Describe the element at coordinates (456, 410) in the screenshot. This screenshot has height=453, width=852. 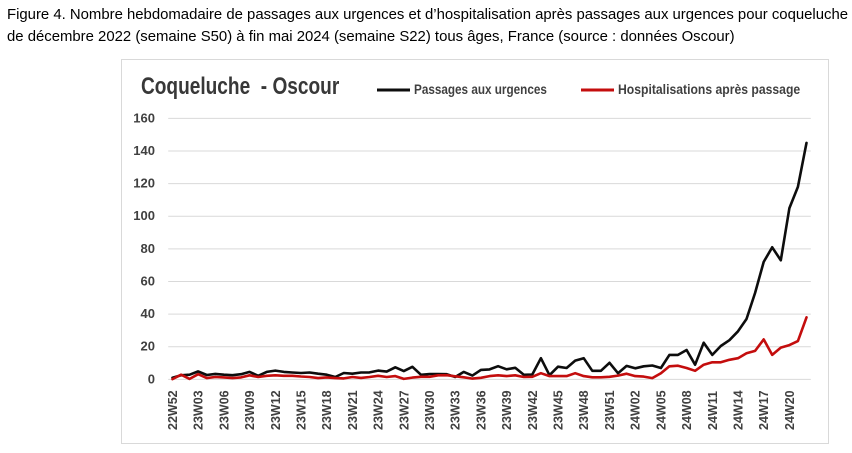
I see `svg-text: 23W33` at that location.